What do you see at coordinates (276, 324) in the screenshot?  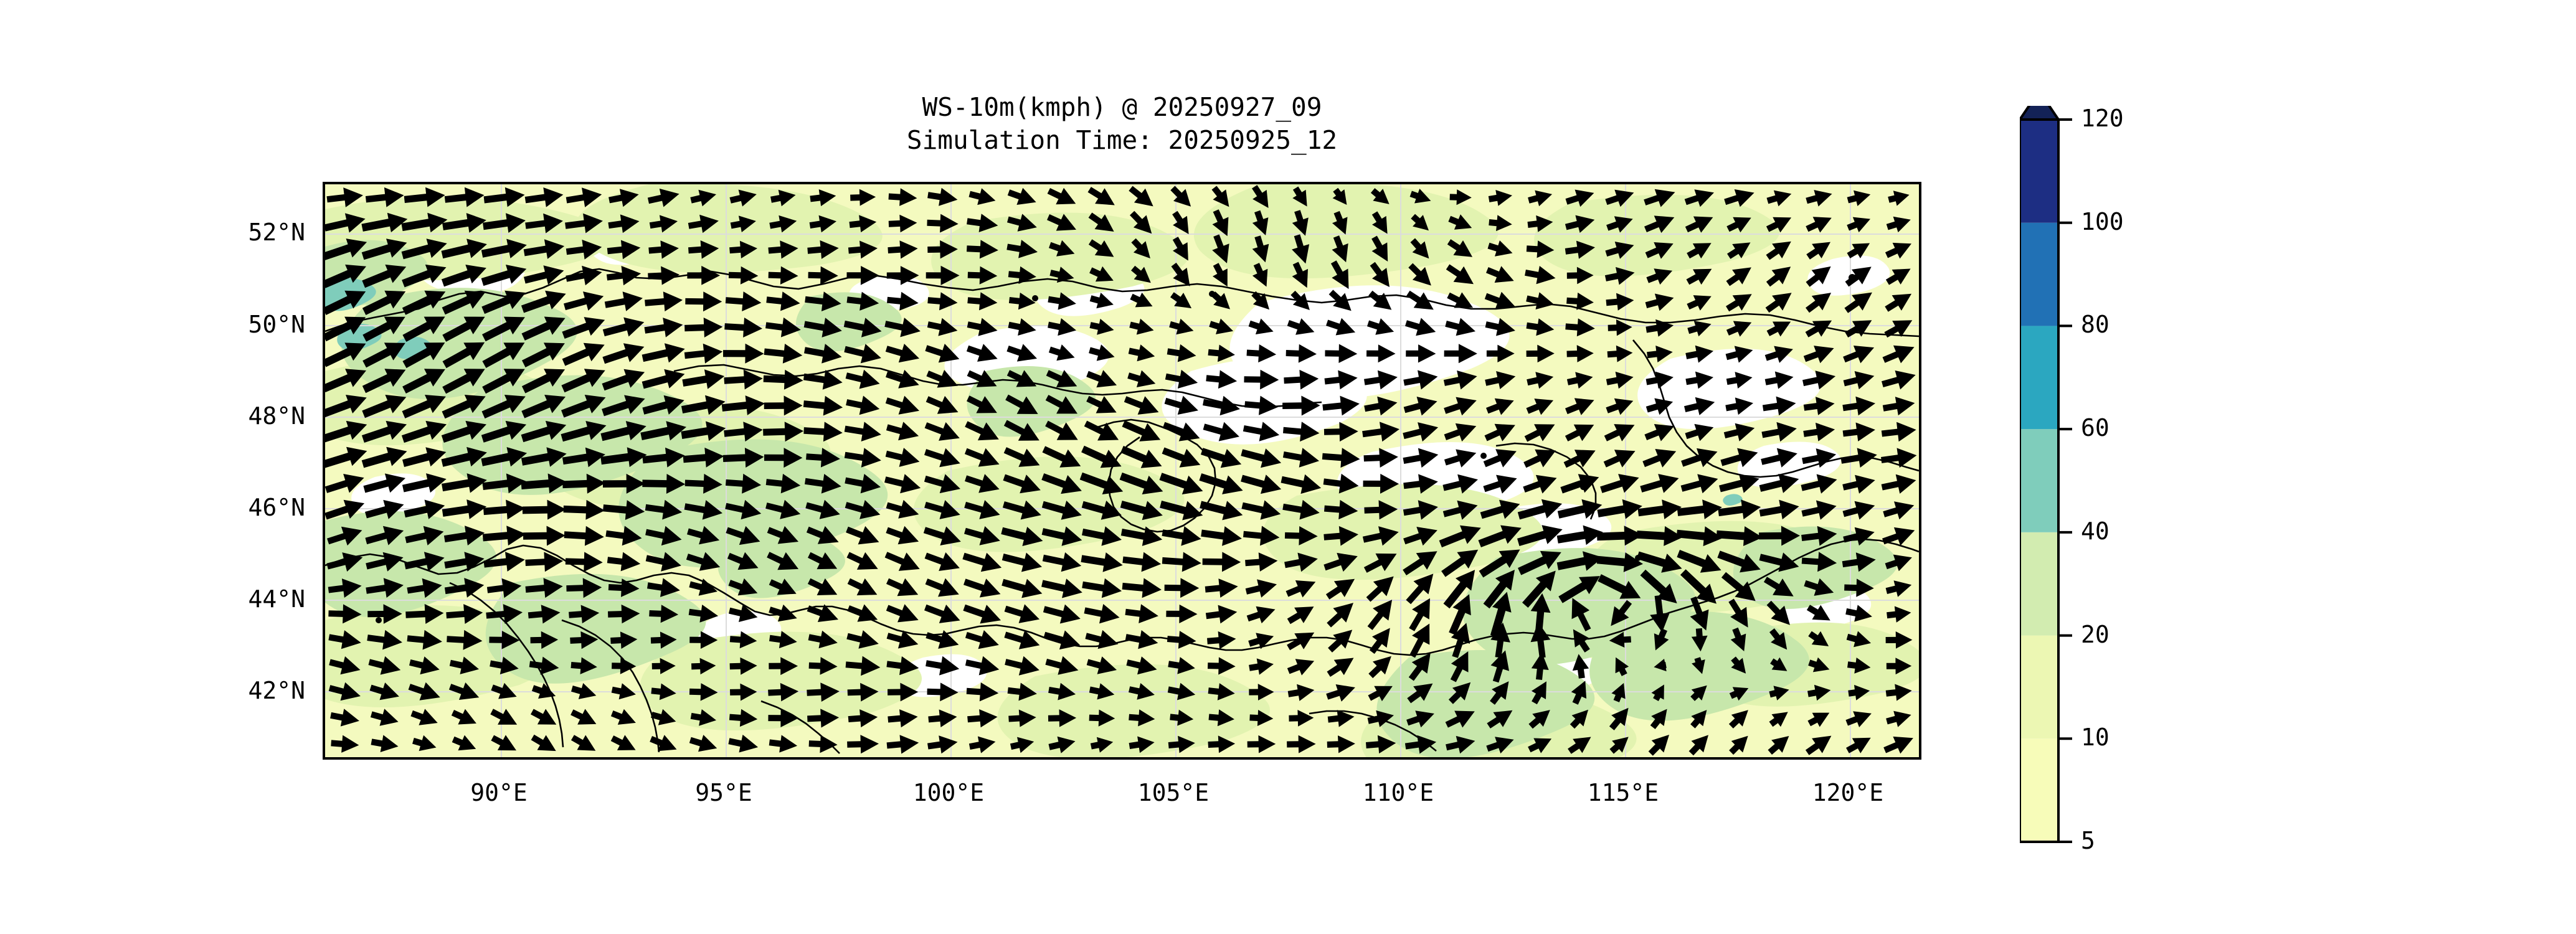 I see `lat-tick-50: 50°N` at bounding box center [276, 324].